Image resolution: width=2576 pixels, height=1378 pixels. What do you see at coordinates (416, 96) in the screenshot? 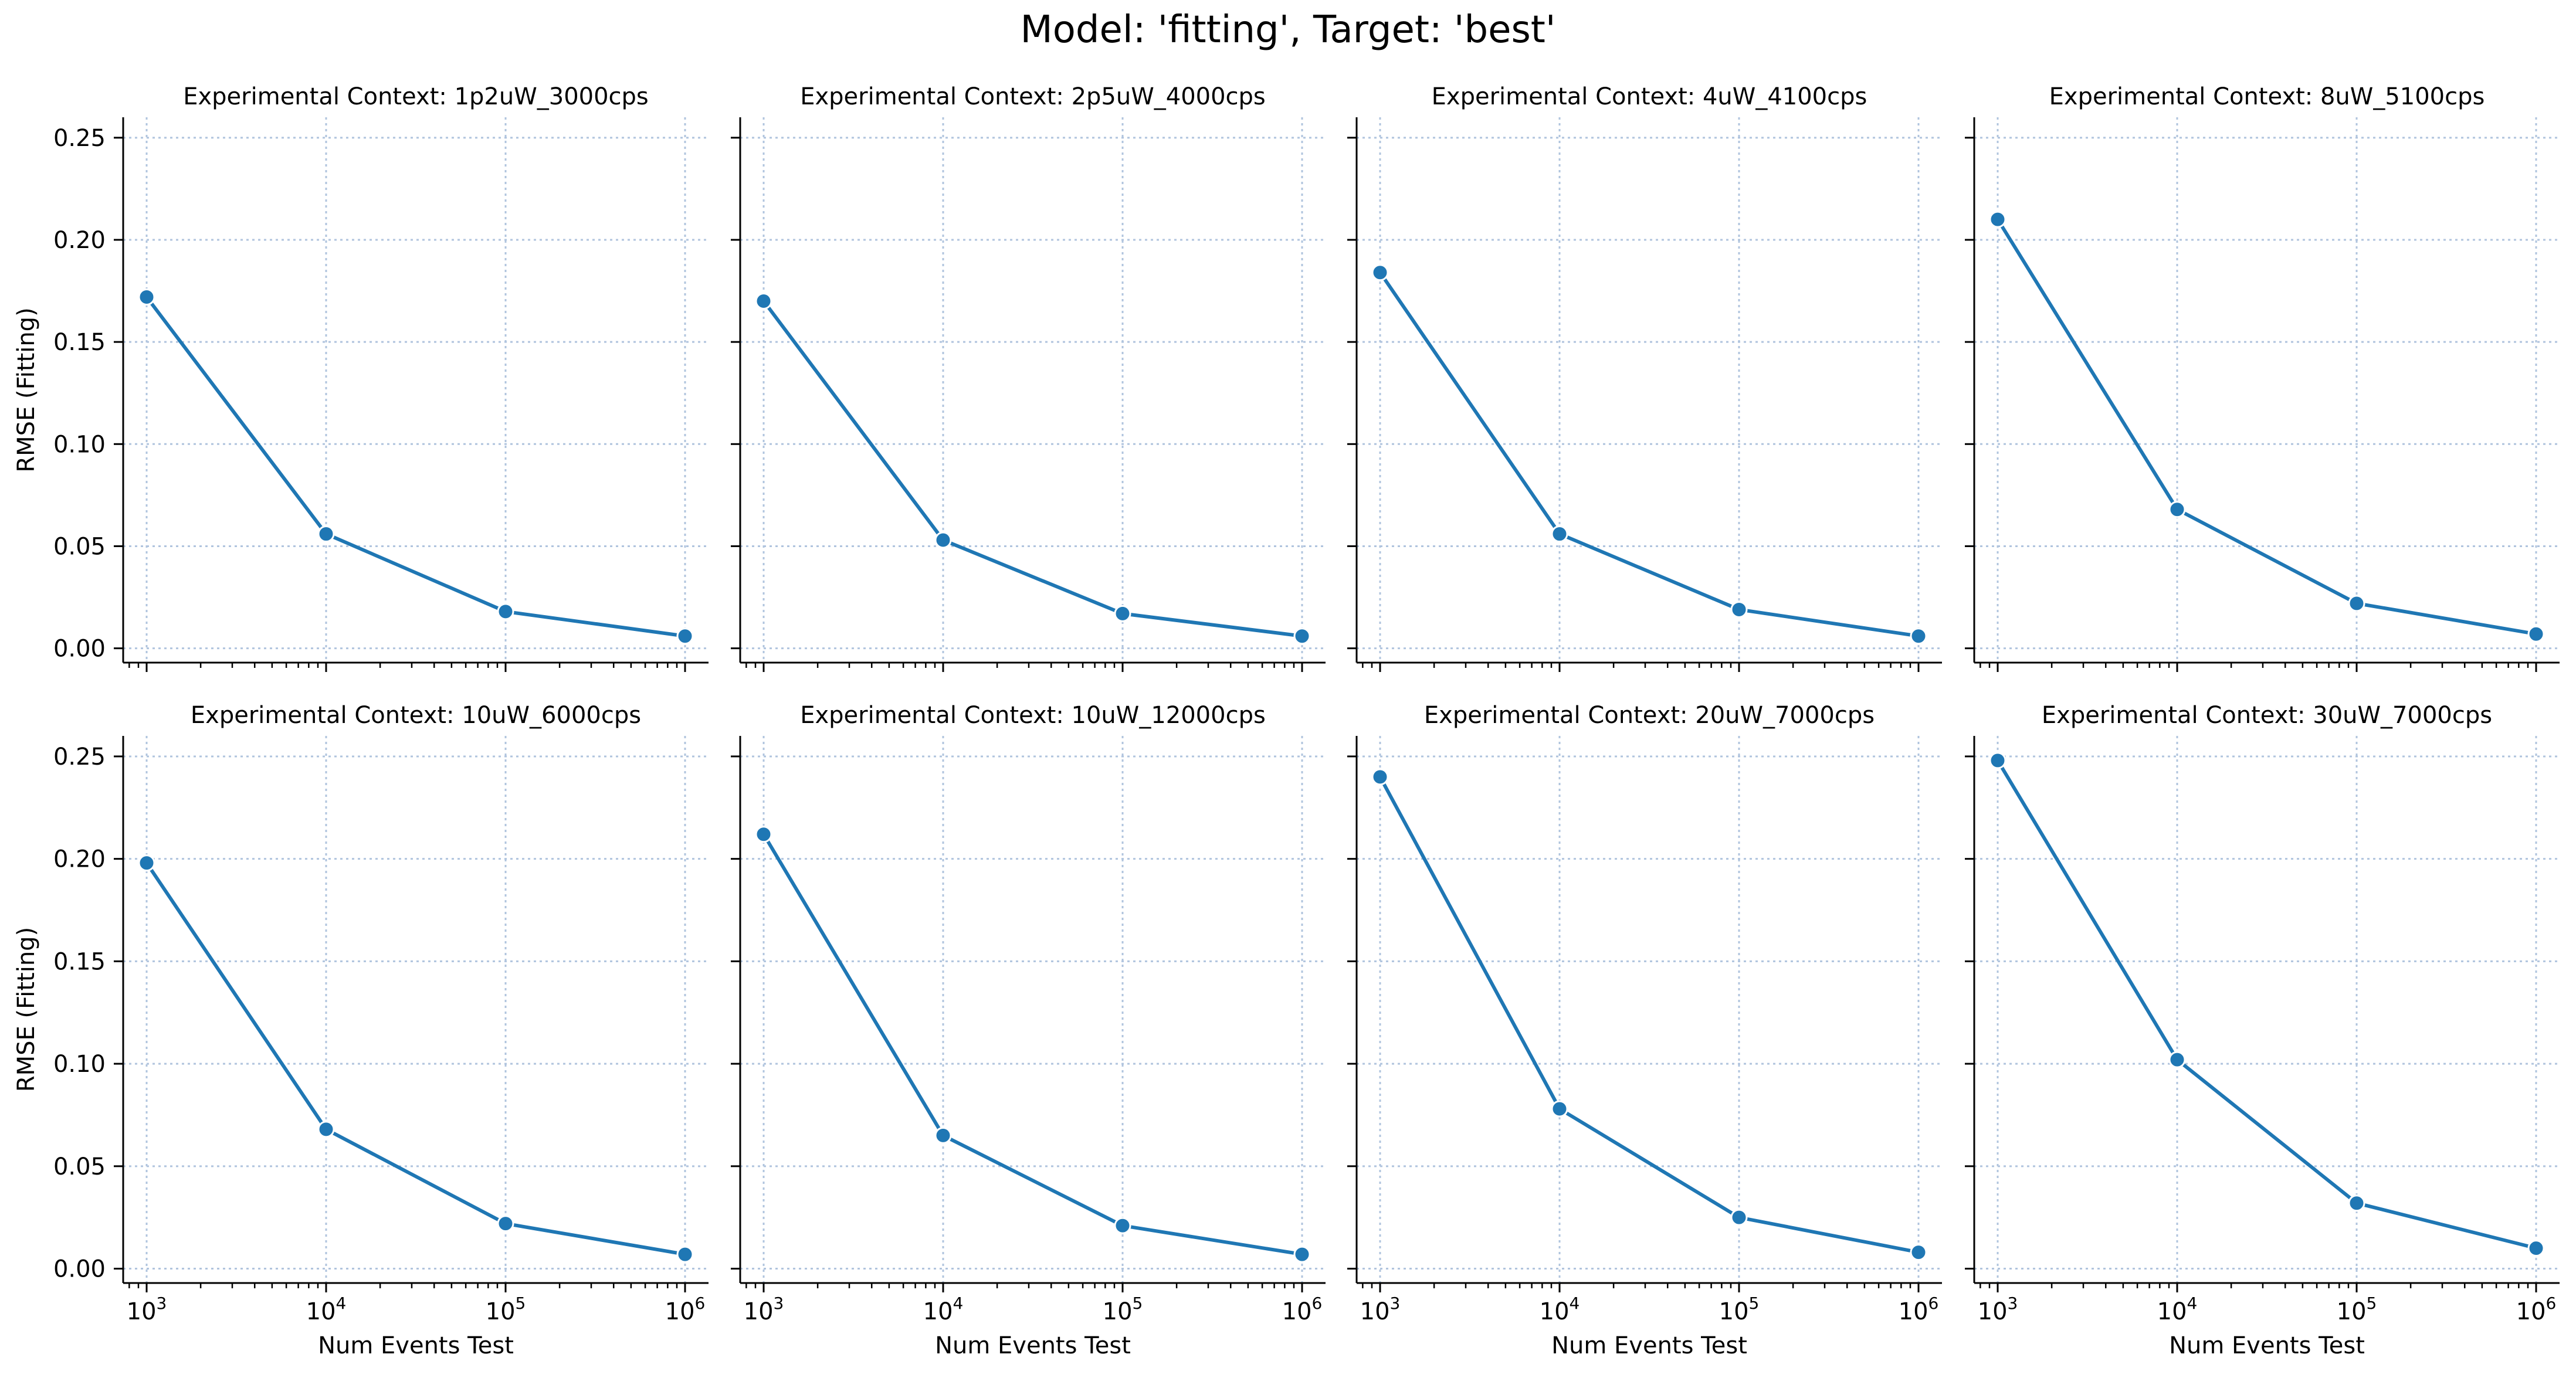
I see `subplot-title: Experimental Context: 1p2uW_3000cps` at bounding box center [416, 96].